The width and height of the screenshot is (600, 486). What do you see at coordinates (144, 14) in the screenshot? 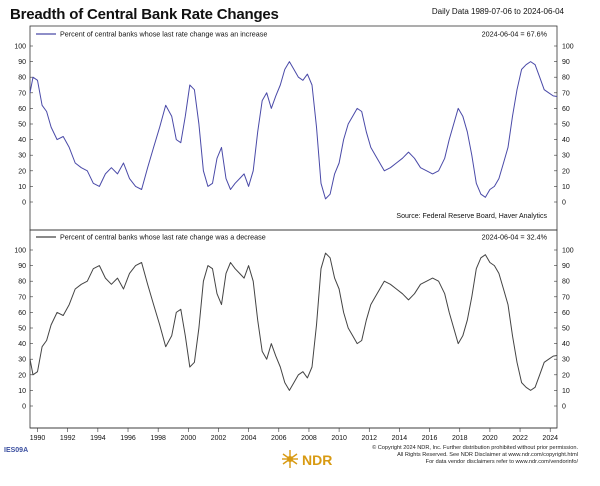
I see `chart-title: Breadth of Central Bank Rate Changes` at bounding box center [144, 14].